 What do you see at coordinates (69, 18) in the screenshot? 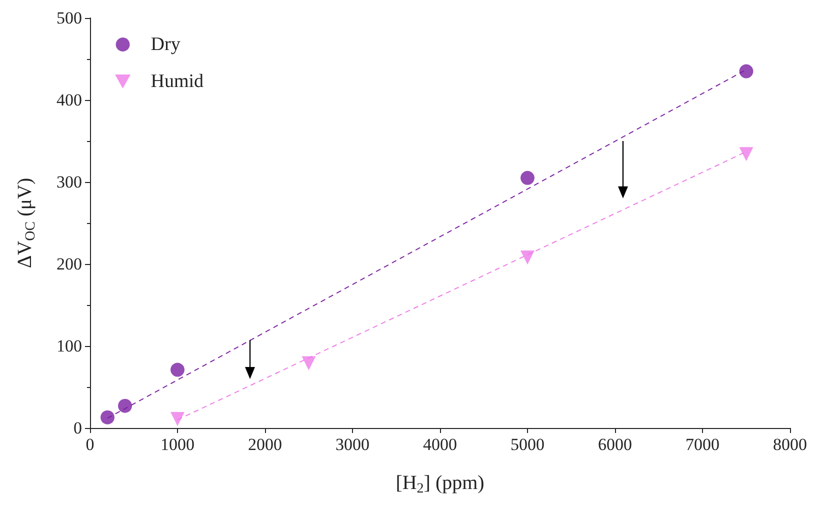
I see `y-tick-label: 500` at bounding box center [69, 18].